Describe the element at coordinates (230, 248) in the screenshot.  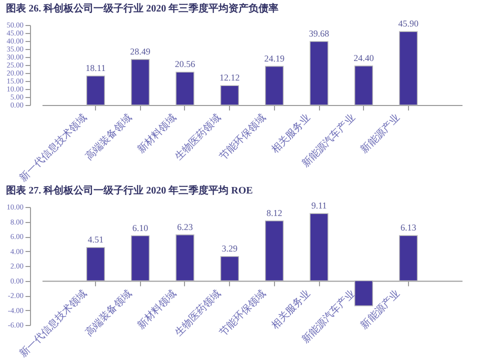
I see `data-label: 3.29` at that location.